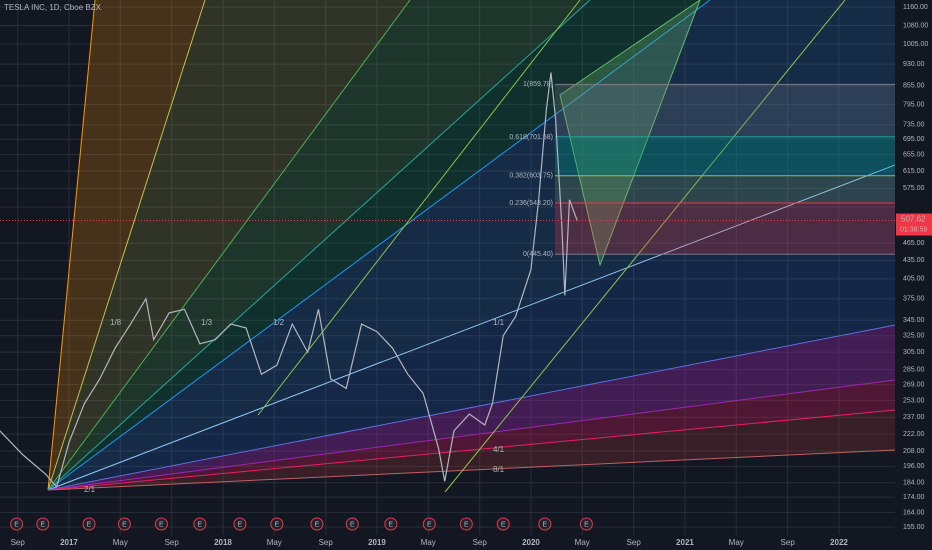  I want to click on countdown: 01:38:59, so click(913, 229).